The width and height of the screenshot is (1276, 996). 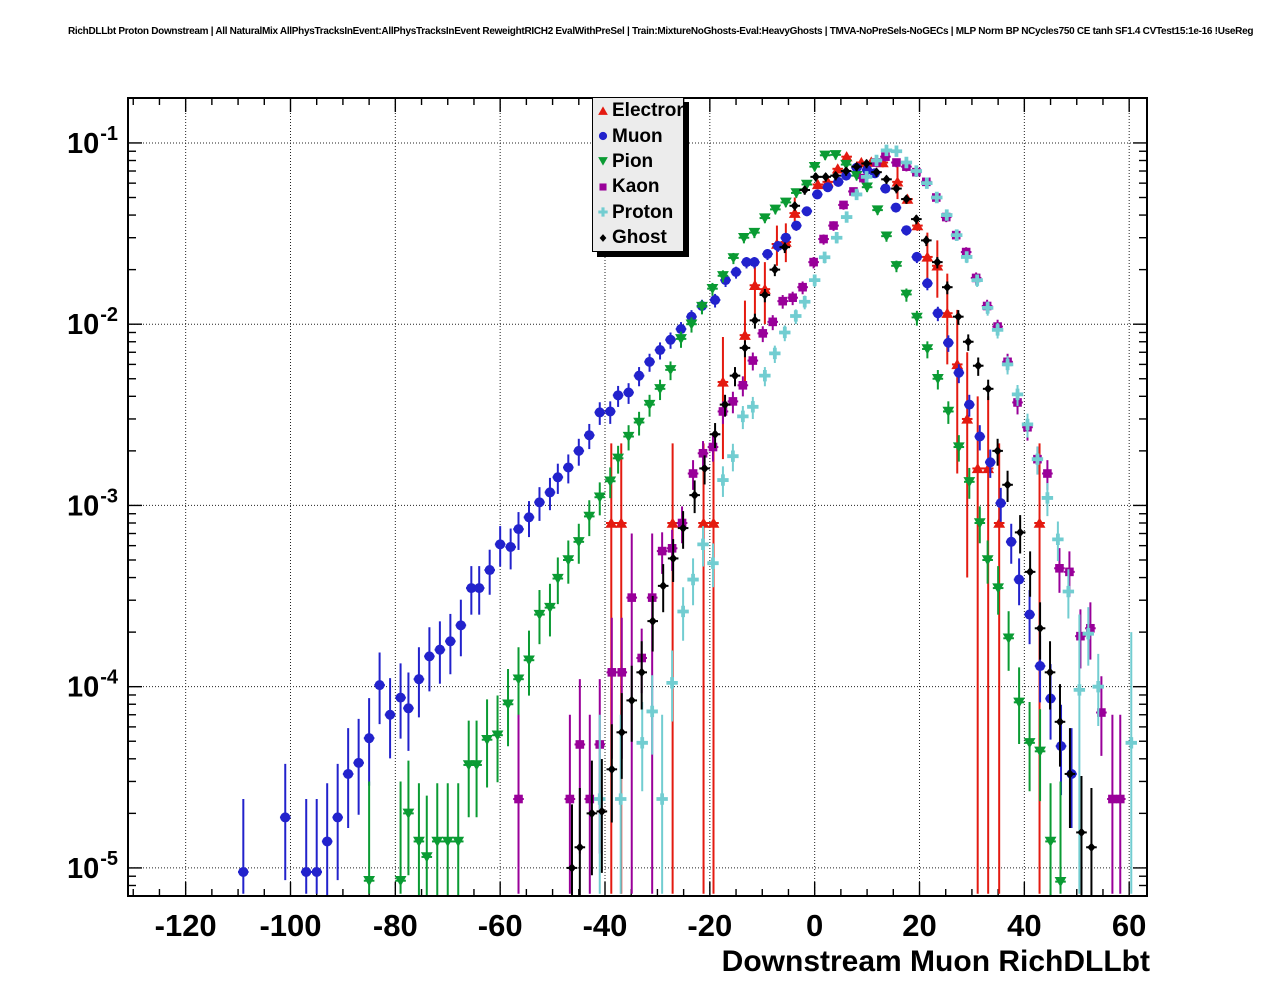 I want to click on x-axis-title: Downstream Muon RichDLLbt, so click(x=936, y=961).